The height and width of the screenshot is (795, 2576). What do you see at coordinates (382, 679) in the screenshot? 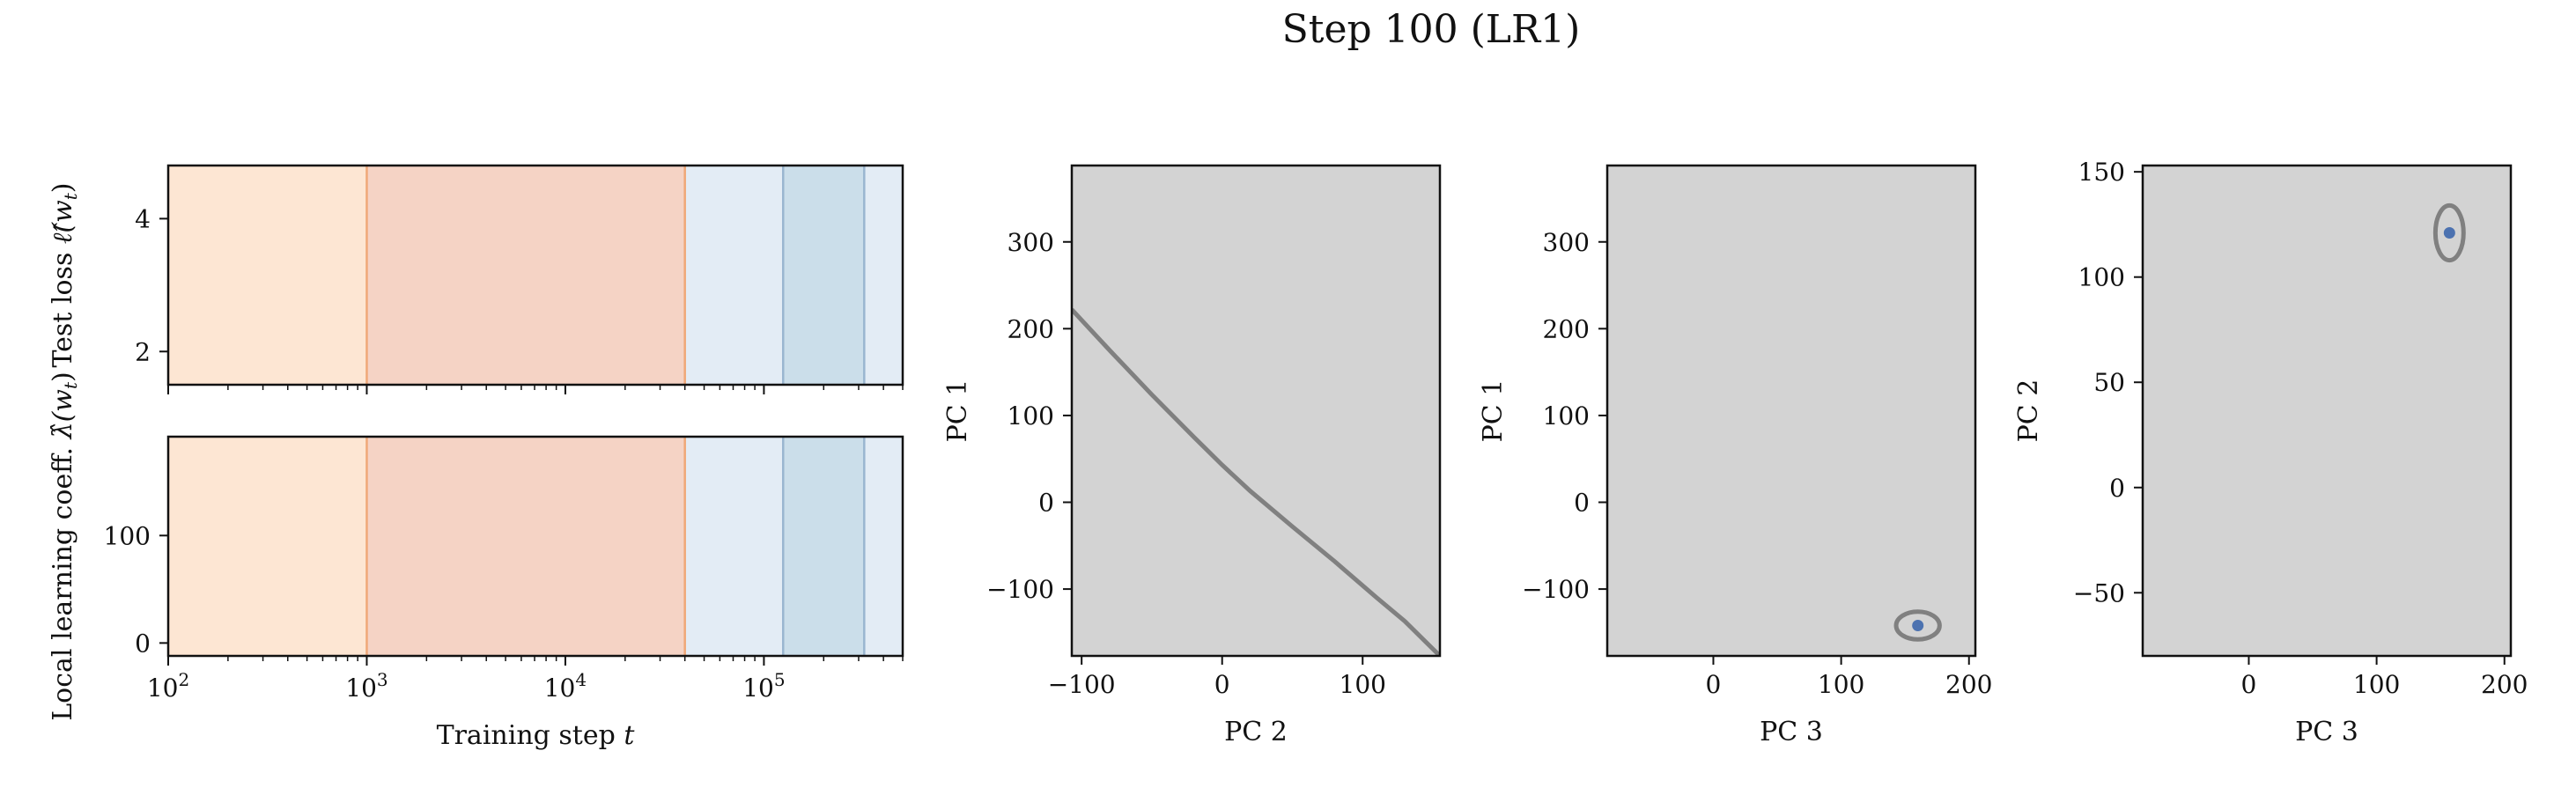
I see `x-tick-exponent: 3` at bounding box center [382, 679].